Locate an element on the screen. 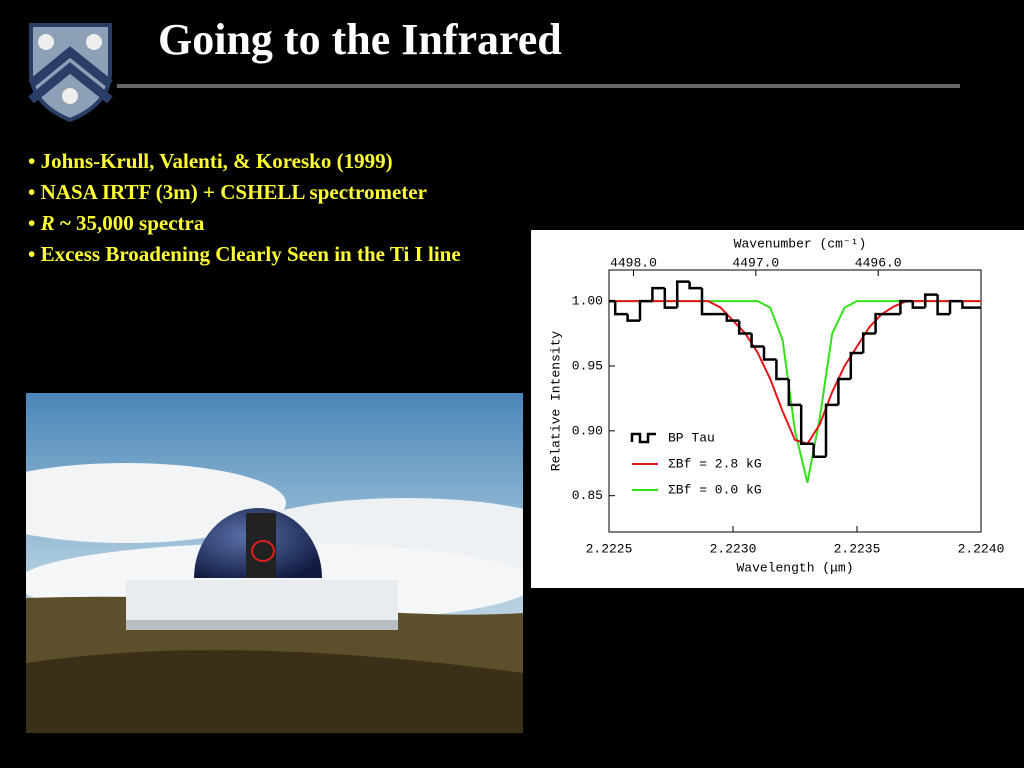  bullet: • NASA IRTF (3m) + CSHELL spectrometer is located at coordinates (275, 192).